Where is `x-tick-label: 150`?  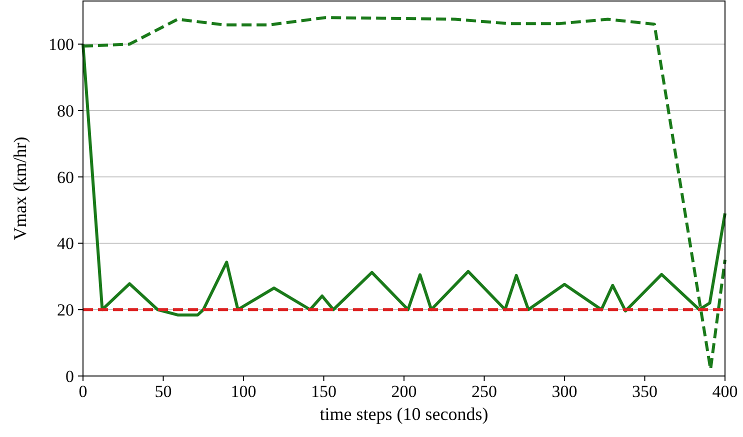 x-tick-label: 150 is located at coordinates (323, 391).